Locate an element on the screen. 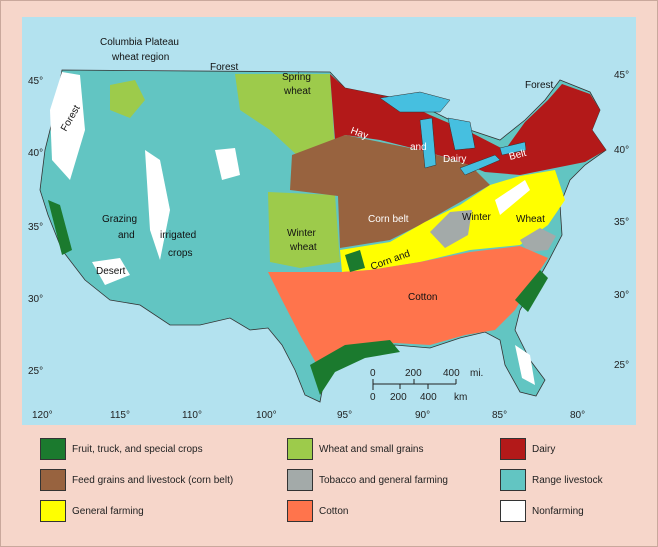  label-cotton: Cotton is located at coordinates (422, 297).